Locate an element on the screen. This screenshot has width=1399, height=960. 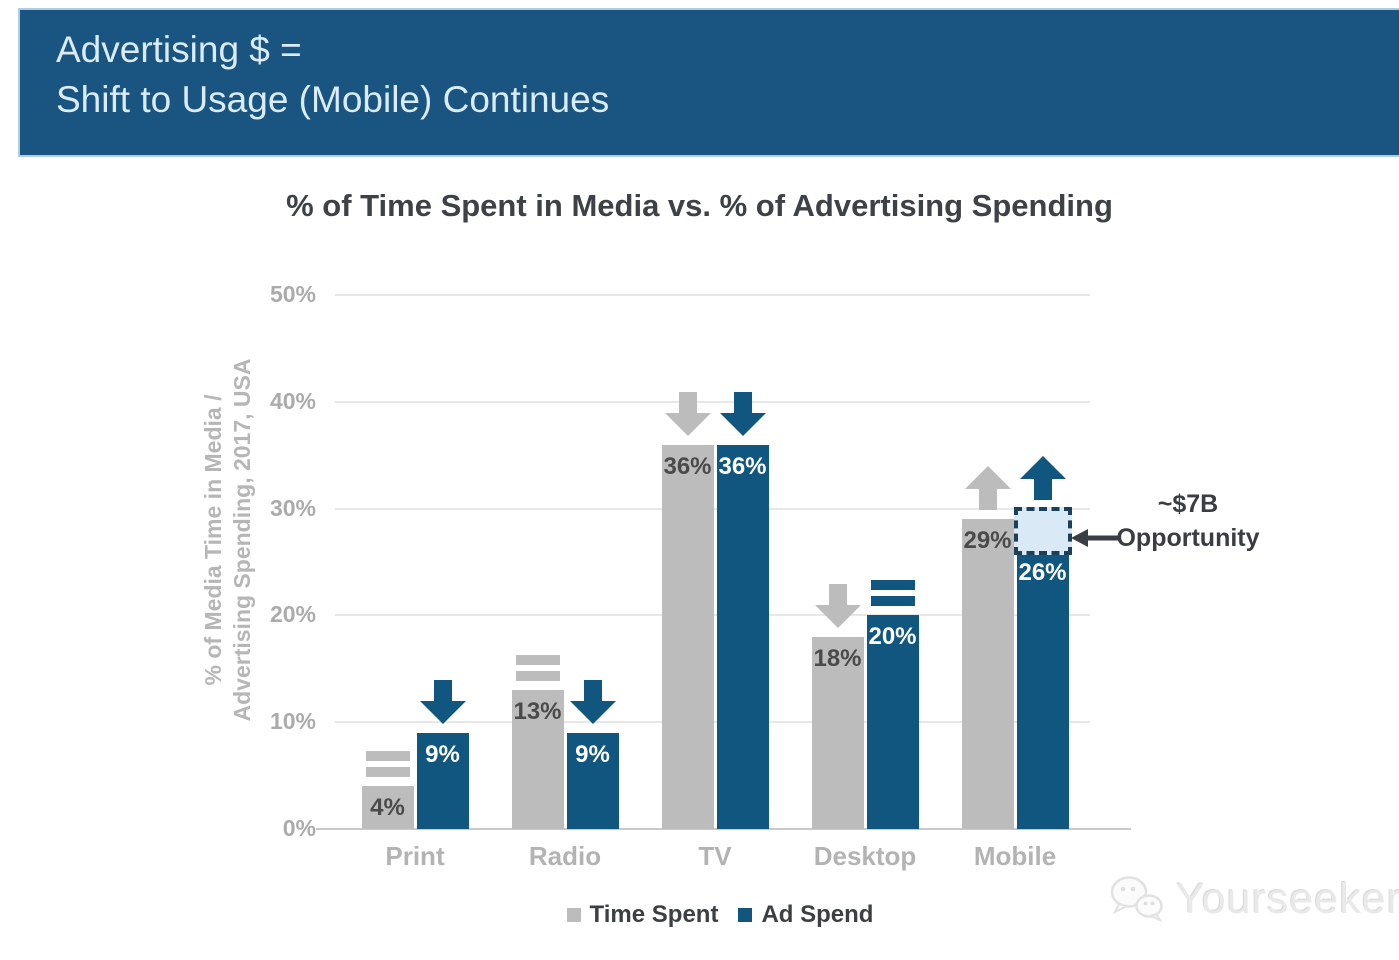
opportunity-annotation-line2: Opportunity is located at coordinates (1188, 538).